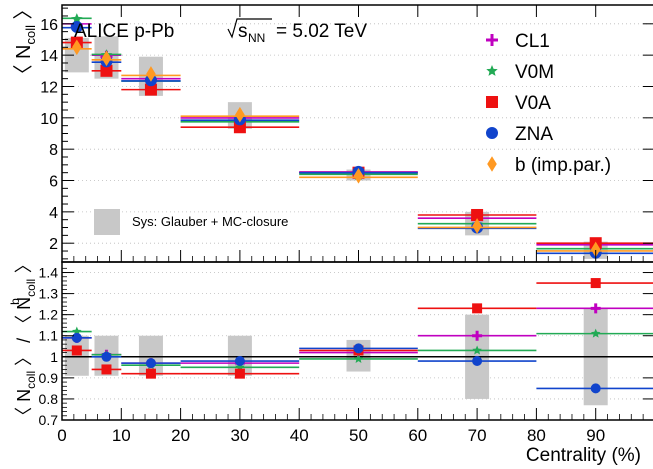 The width and height of the screenshot is (653, 469). I want to click on x-tick-label: 70, so click(477, 435).